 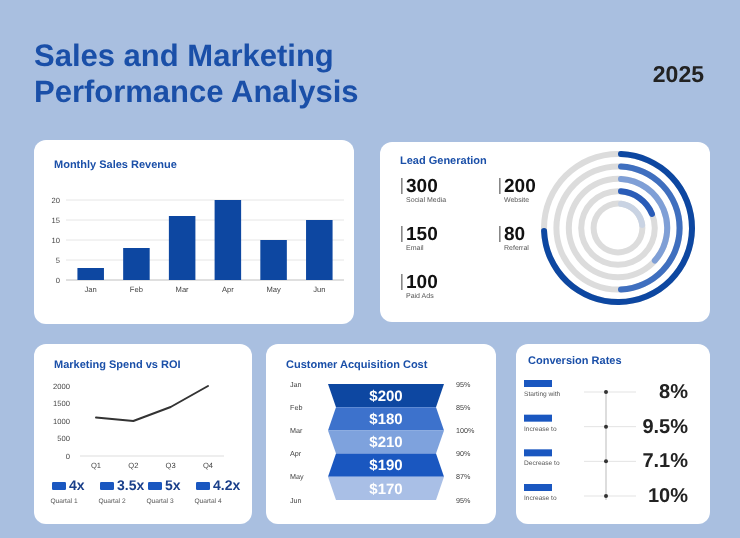 What do you see at coordinates (422, 235) in the screenshot?
I see `data-label: 150` at bounding box center [422, 235].